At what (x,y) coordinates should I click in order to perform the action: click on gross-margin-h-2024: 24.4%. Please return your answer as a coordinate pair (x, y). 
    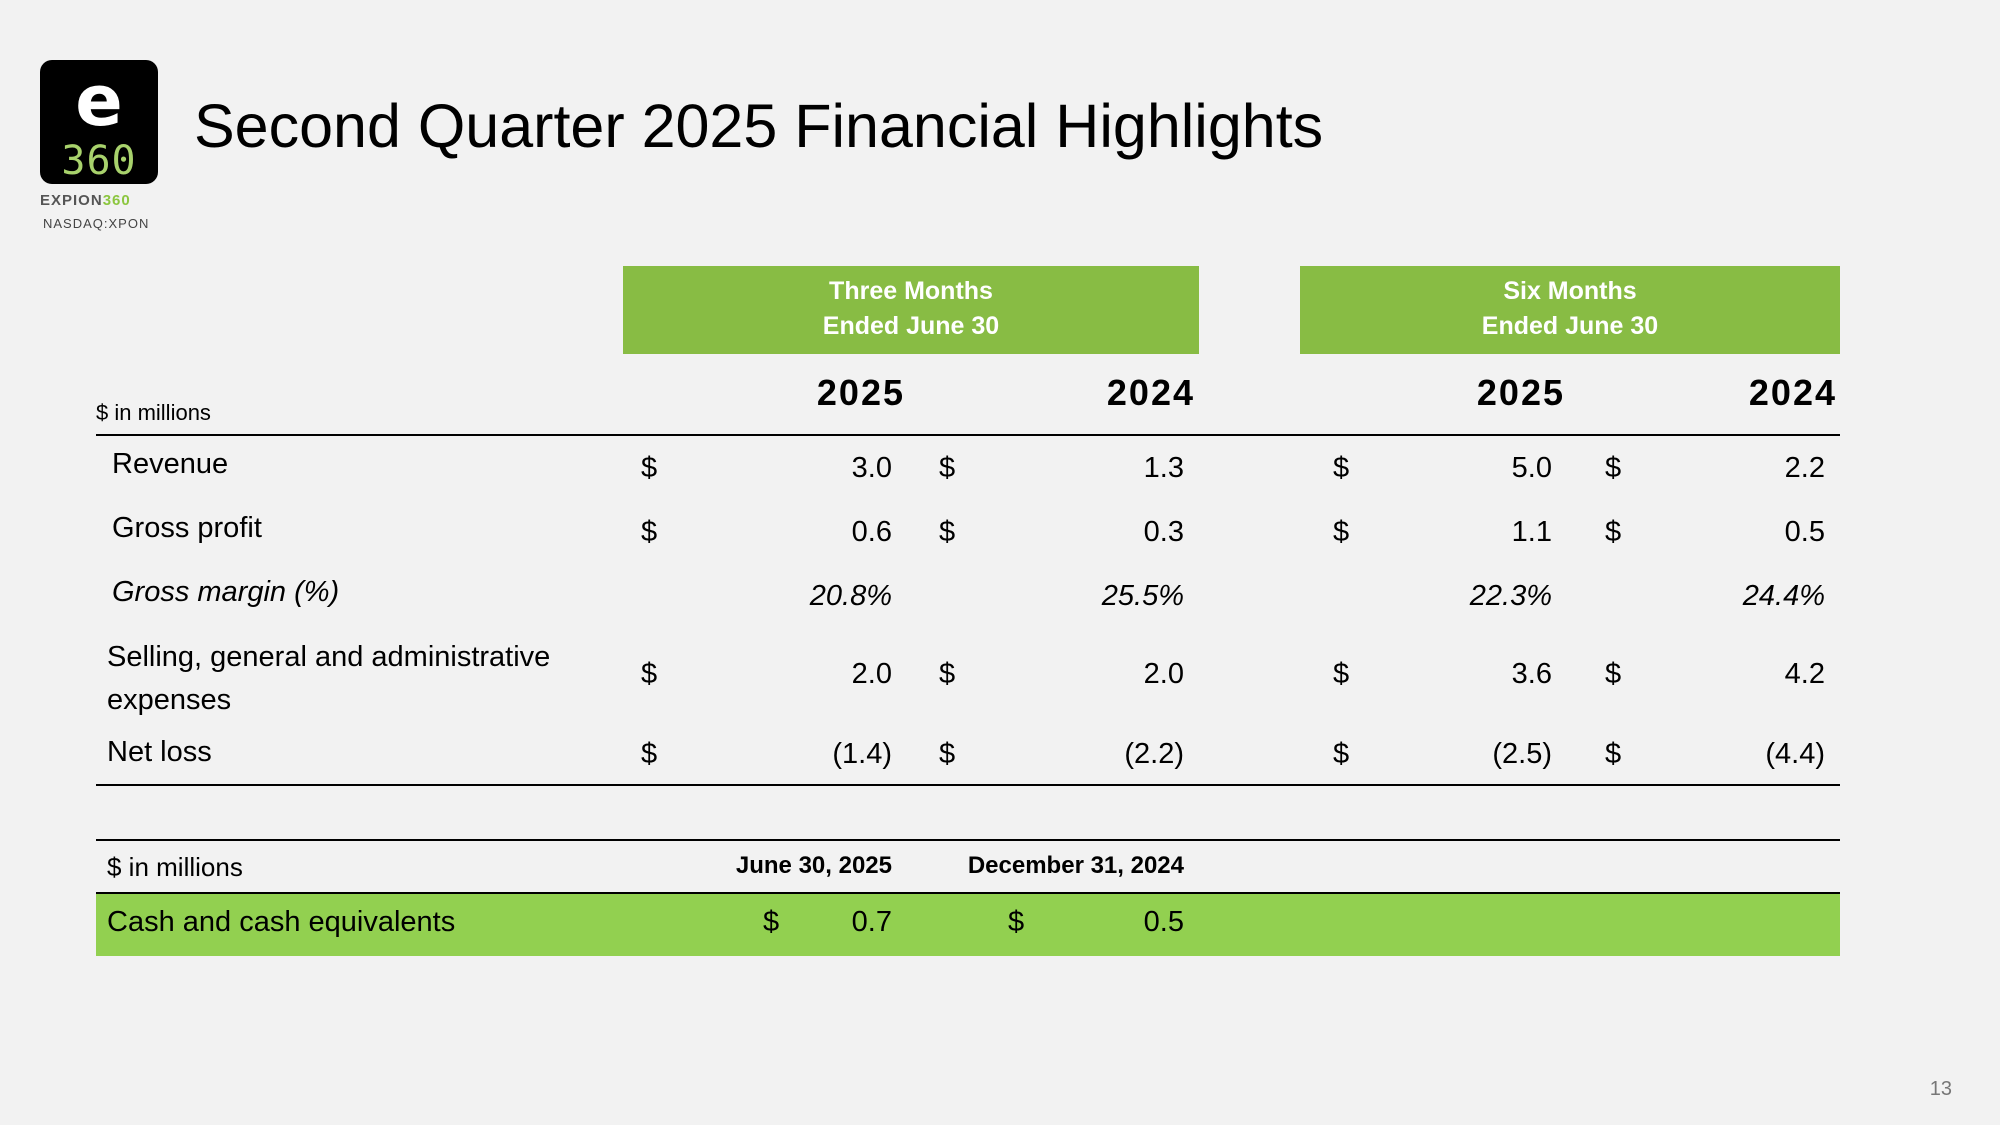
    Looking at the image, I should click on (1783, 596).